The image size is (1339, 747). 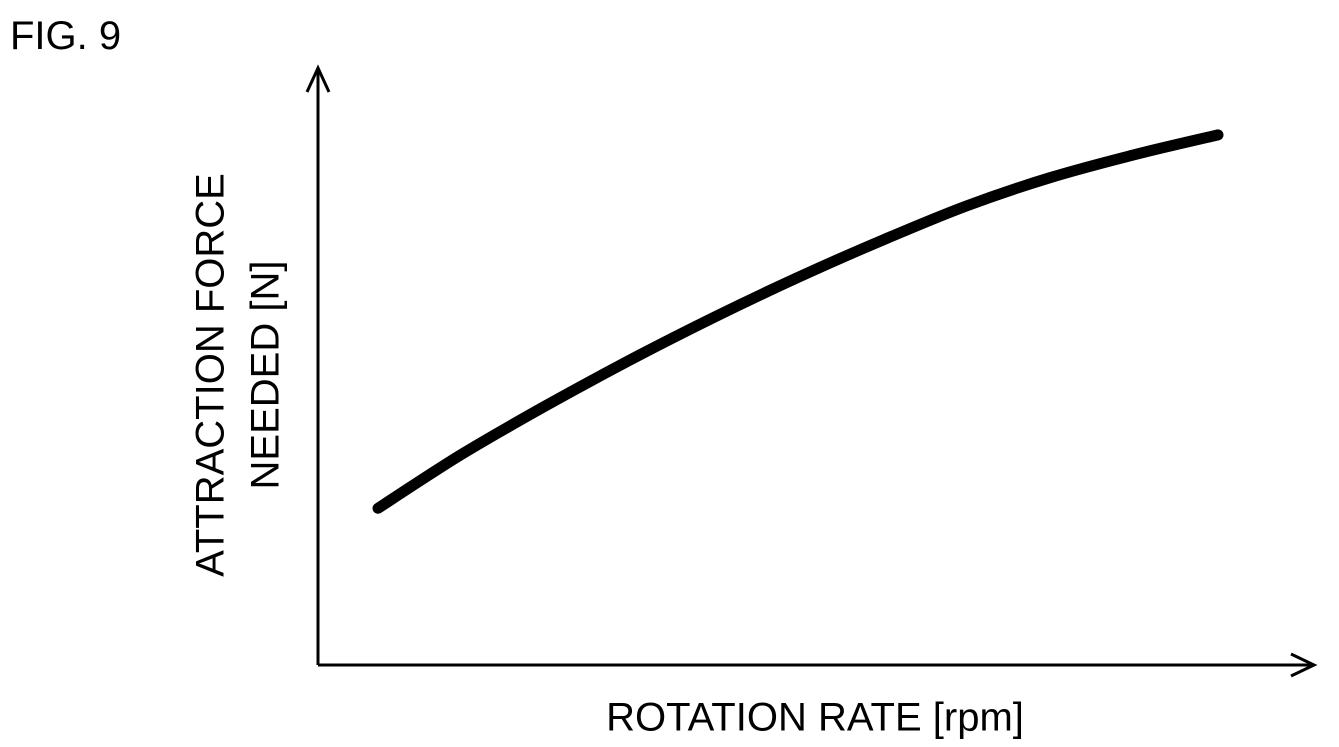 What do you see at coordinates (266, 375) in the screenshot?
I see `y-axis-label-line-2: NEEDED [N]` at bounding box center [266, 375].